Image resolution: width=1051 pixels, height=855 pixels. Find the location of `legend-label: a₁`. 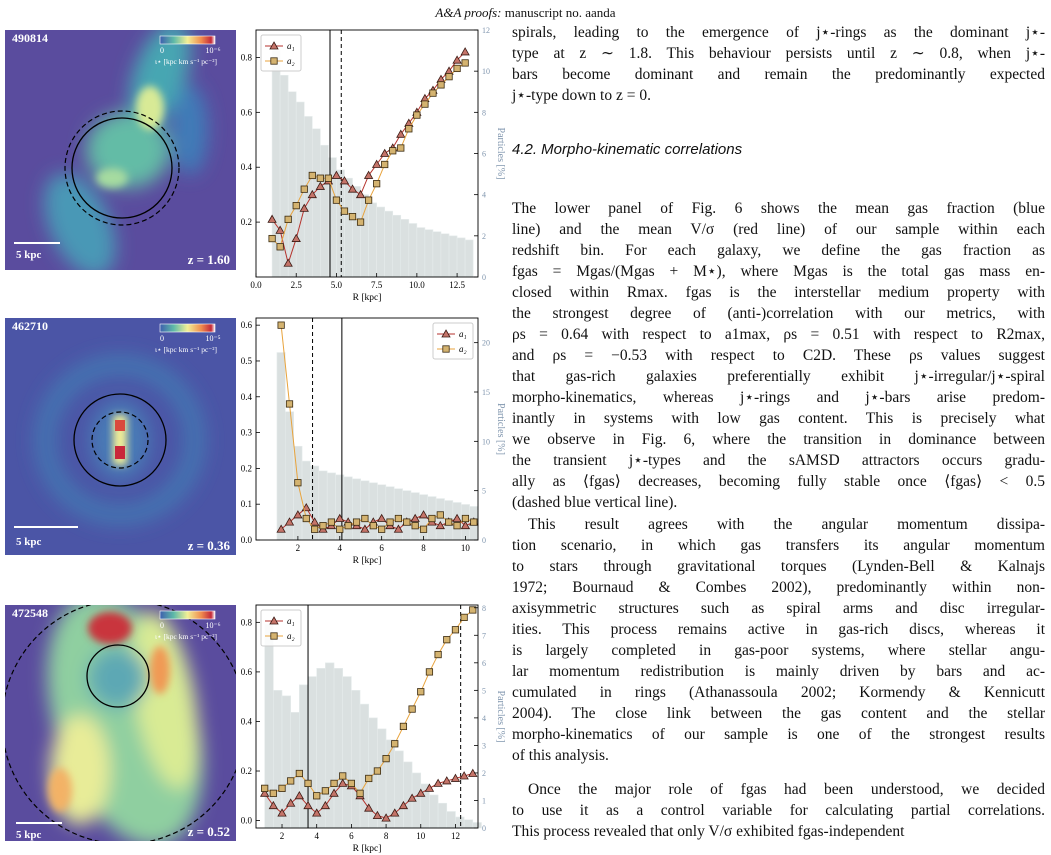

legend-label: a₁ is located at coordinates (463, 334).